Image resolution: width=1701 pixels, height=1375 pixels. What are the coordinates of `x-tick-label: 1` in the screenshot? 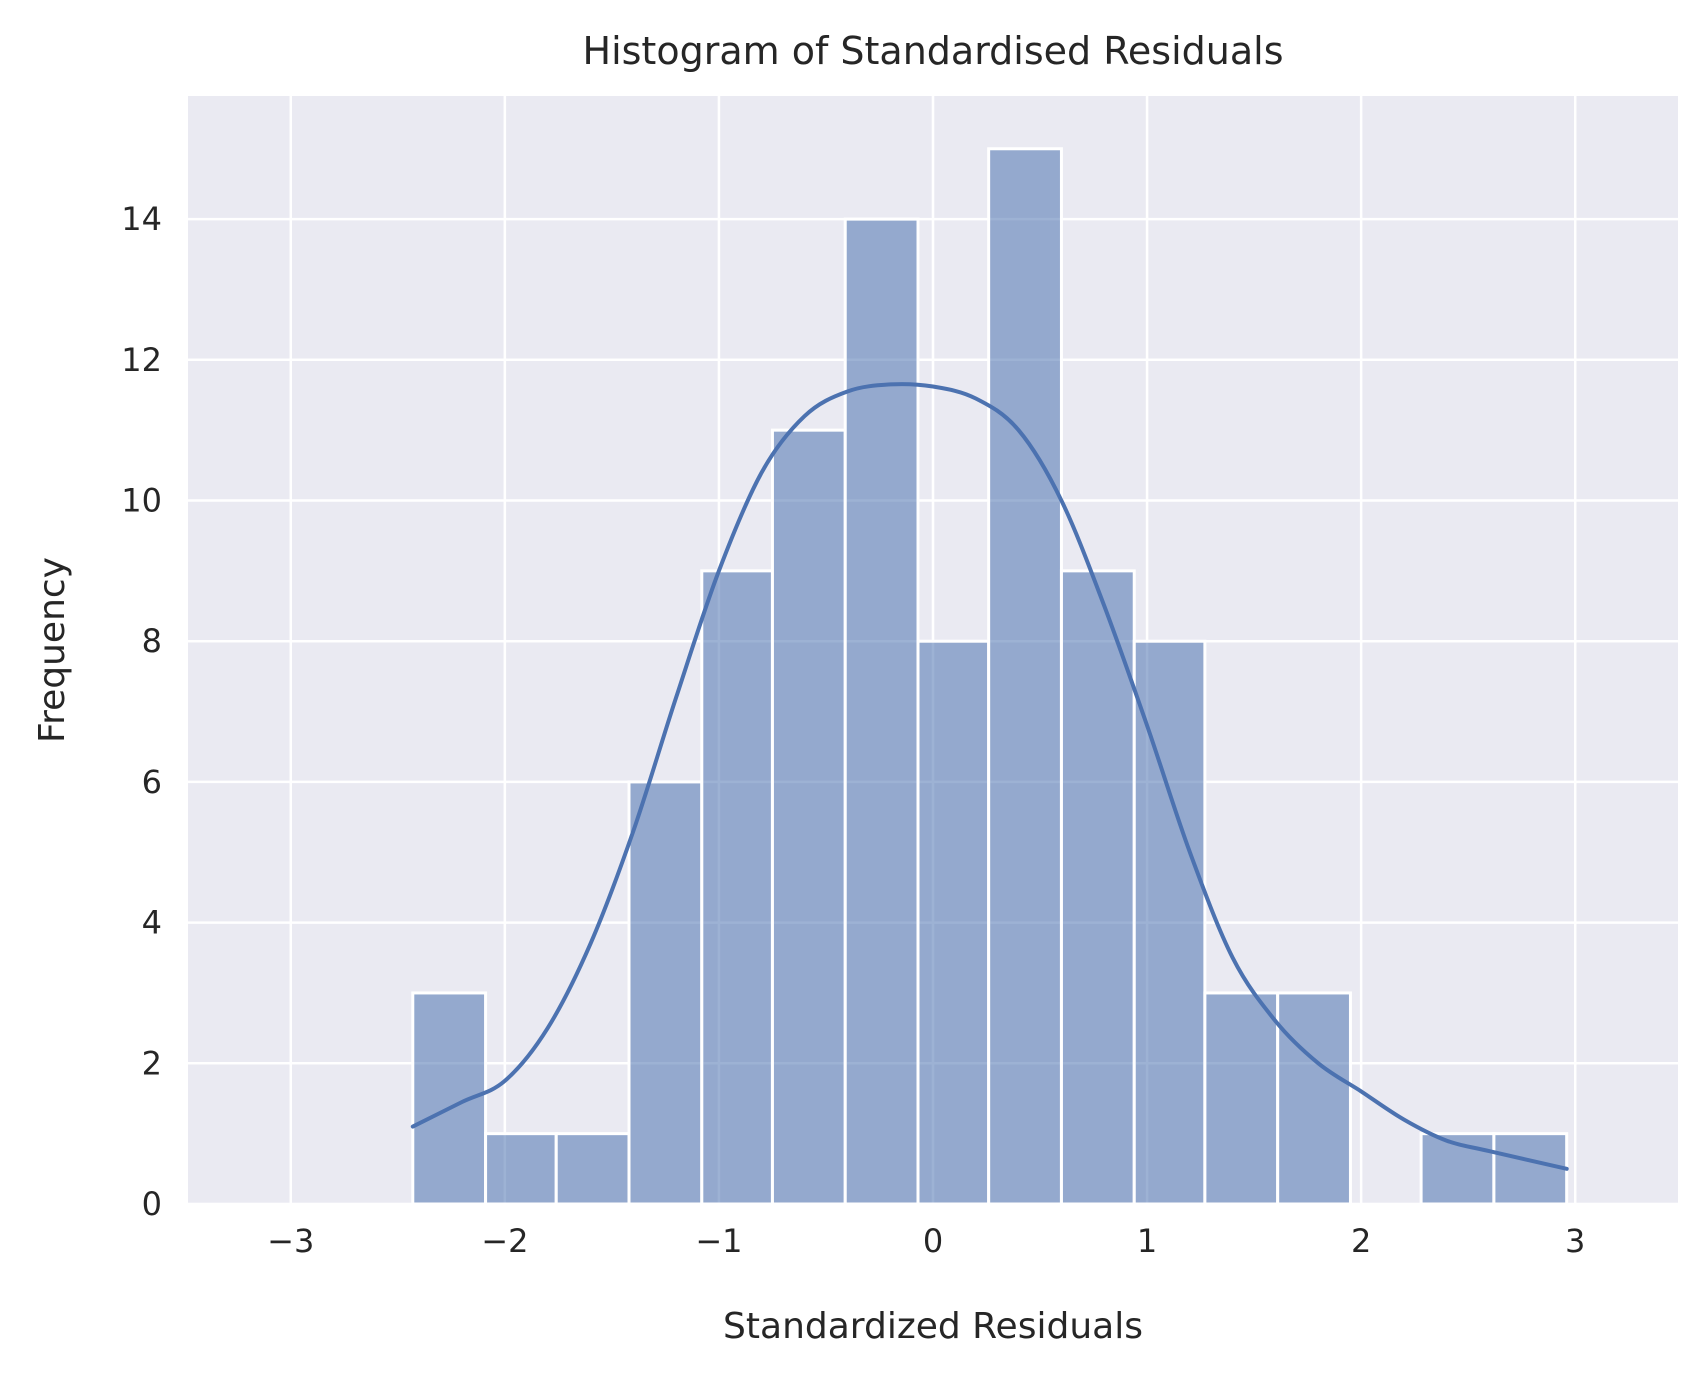 It's located at (1147, 1241).